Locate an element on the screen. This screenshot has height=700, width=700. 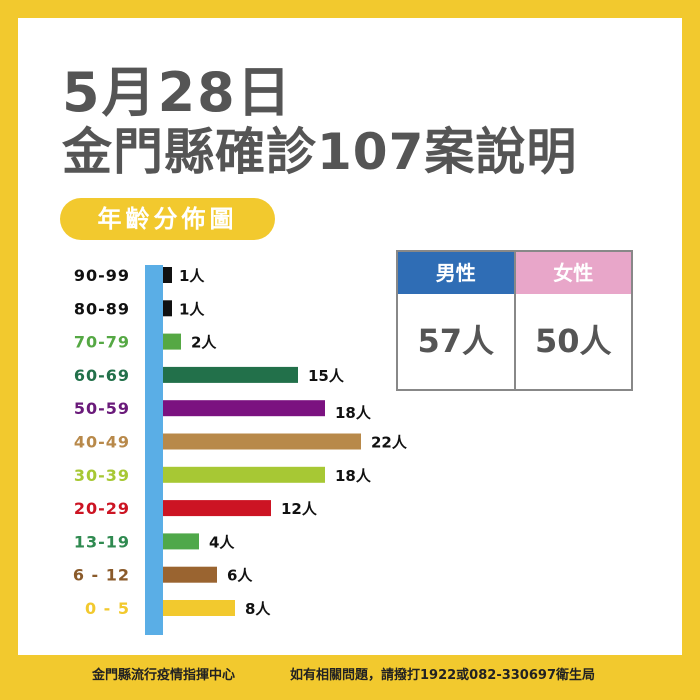
category-label: 80-89 is located at coordinates (102, 308).